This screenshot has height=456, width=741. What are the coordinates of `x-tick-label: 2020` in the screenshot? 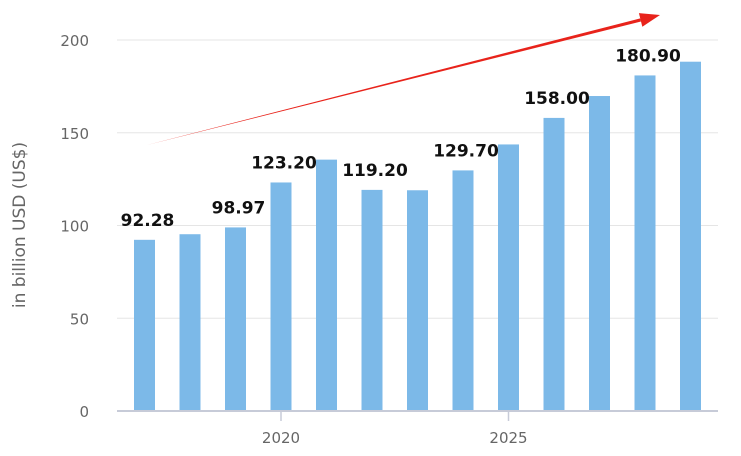 It's located at (281, 438).